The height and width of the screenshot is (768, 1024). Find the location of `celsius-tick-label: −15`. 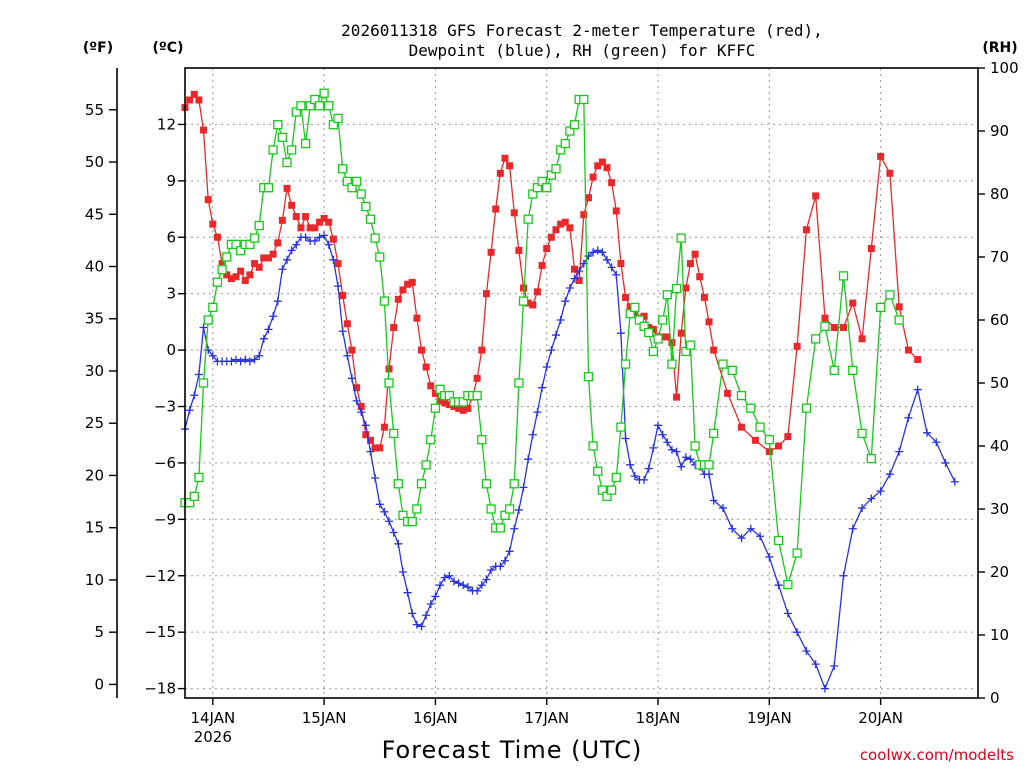

celsius-tick-label: −15 is located at coordinates (160, 632).